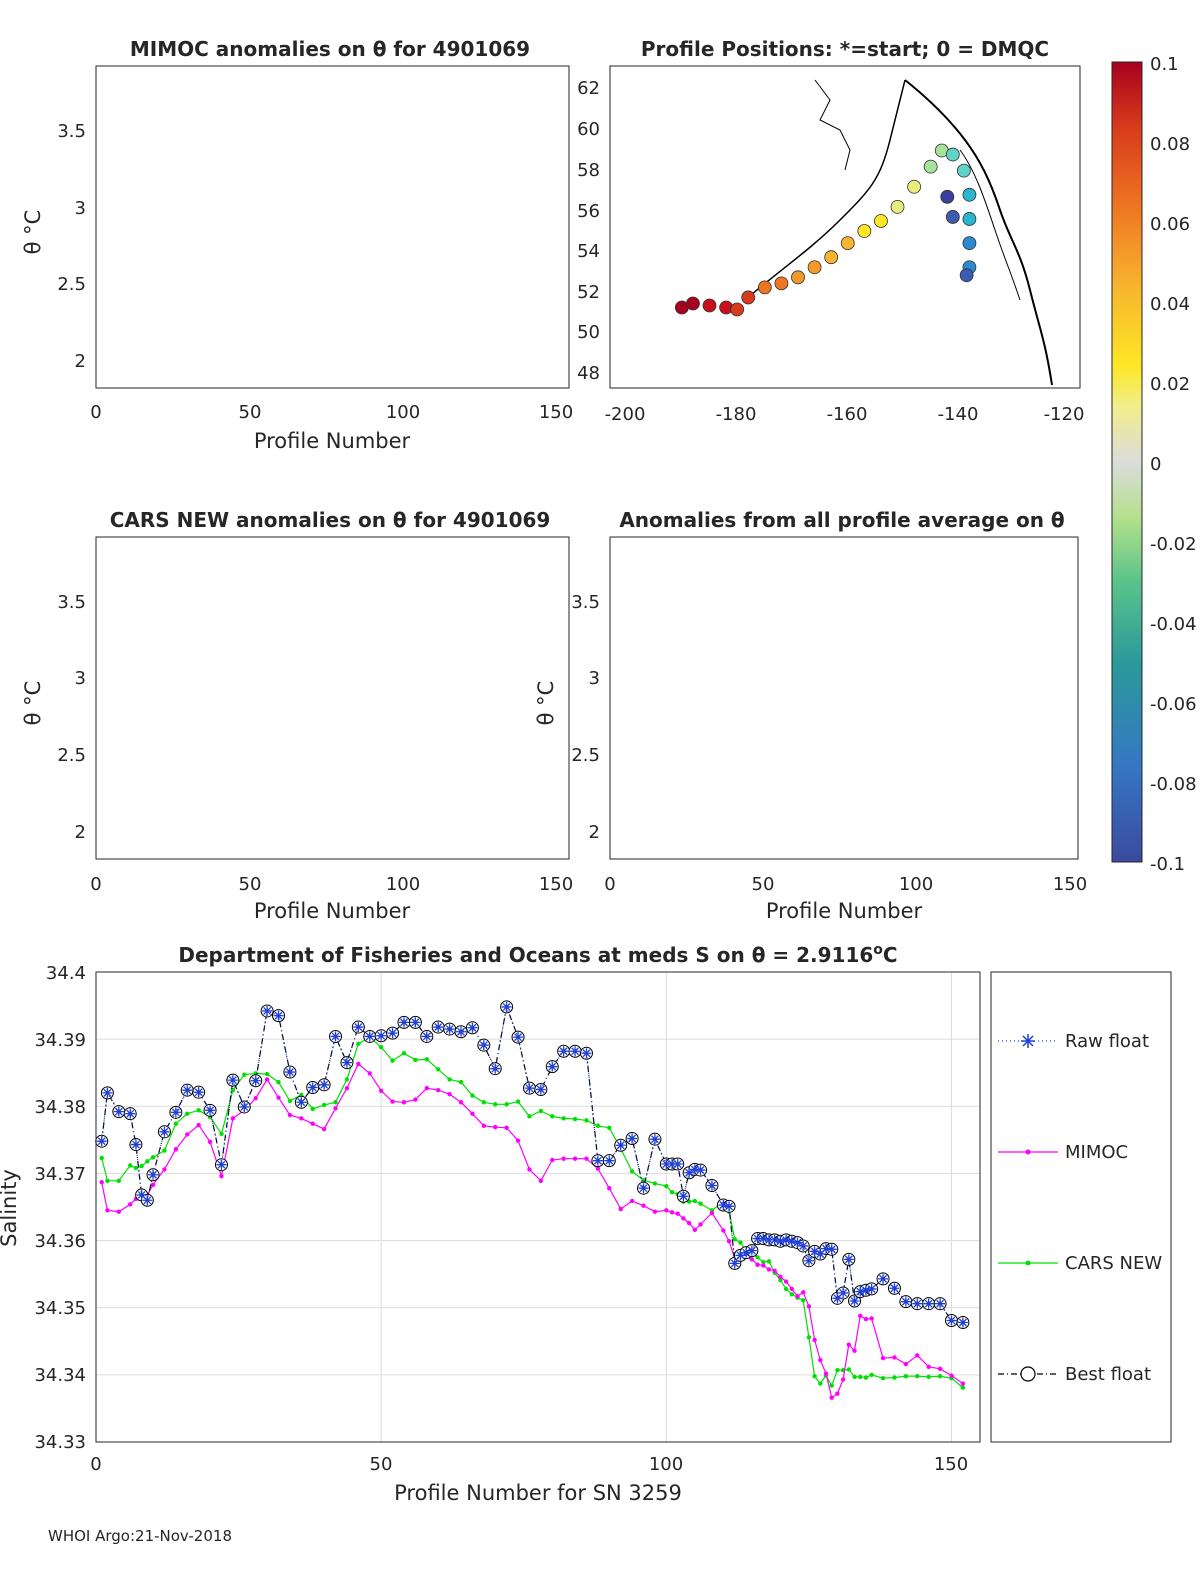 The height and width of the screenshot is (1575, 1200). What do you see at coordinates (1173, 704) in the screenshot?
I see `cb-tick-label: -0.06` at bounding box center [1173, 704].